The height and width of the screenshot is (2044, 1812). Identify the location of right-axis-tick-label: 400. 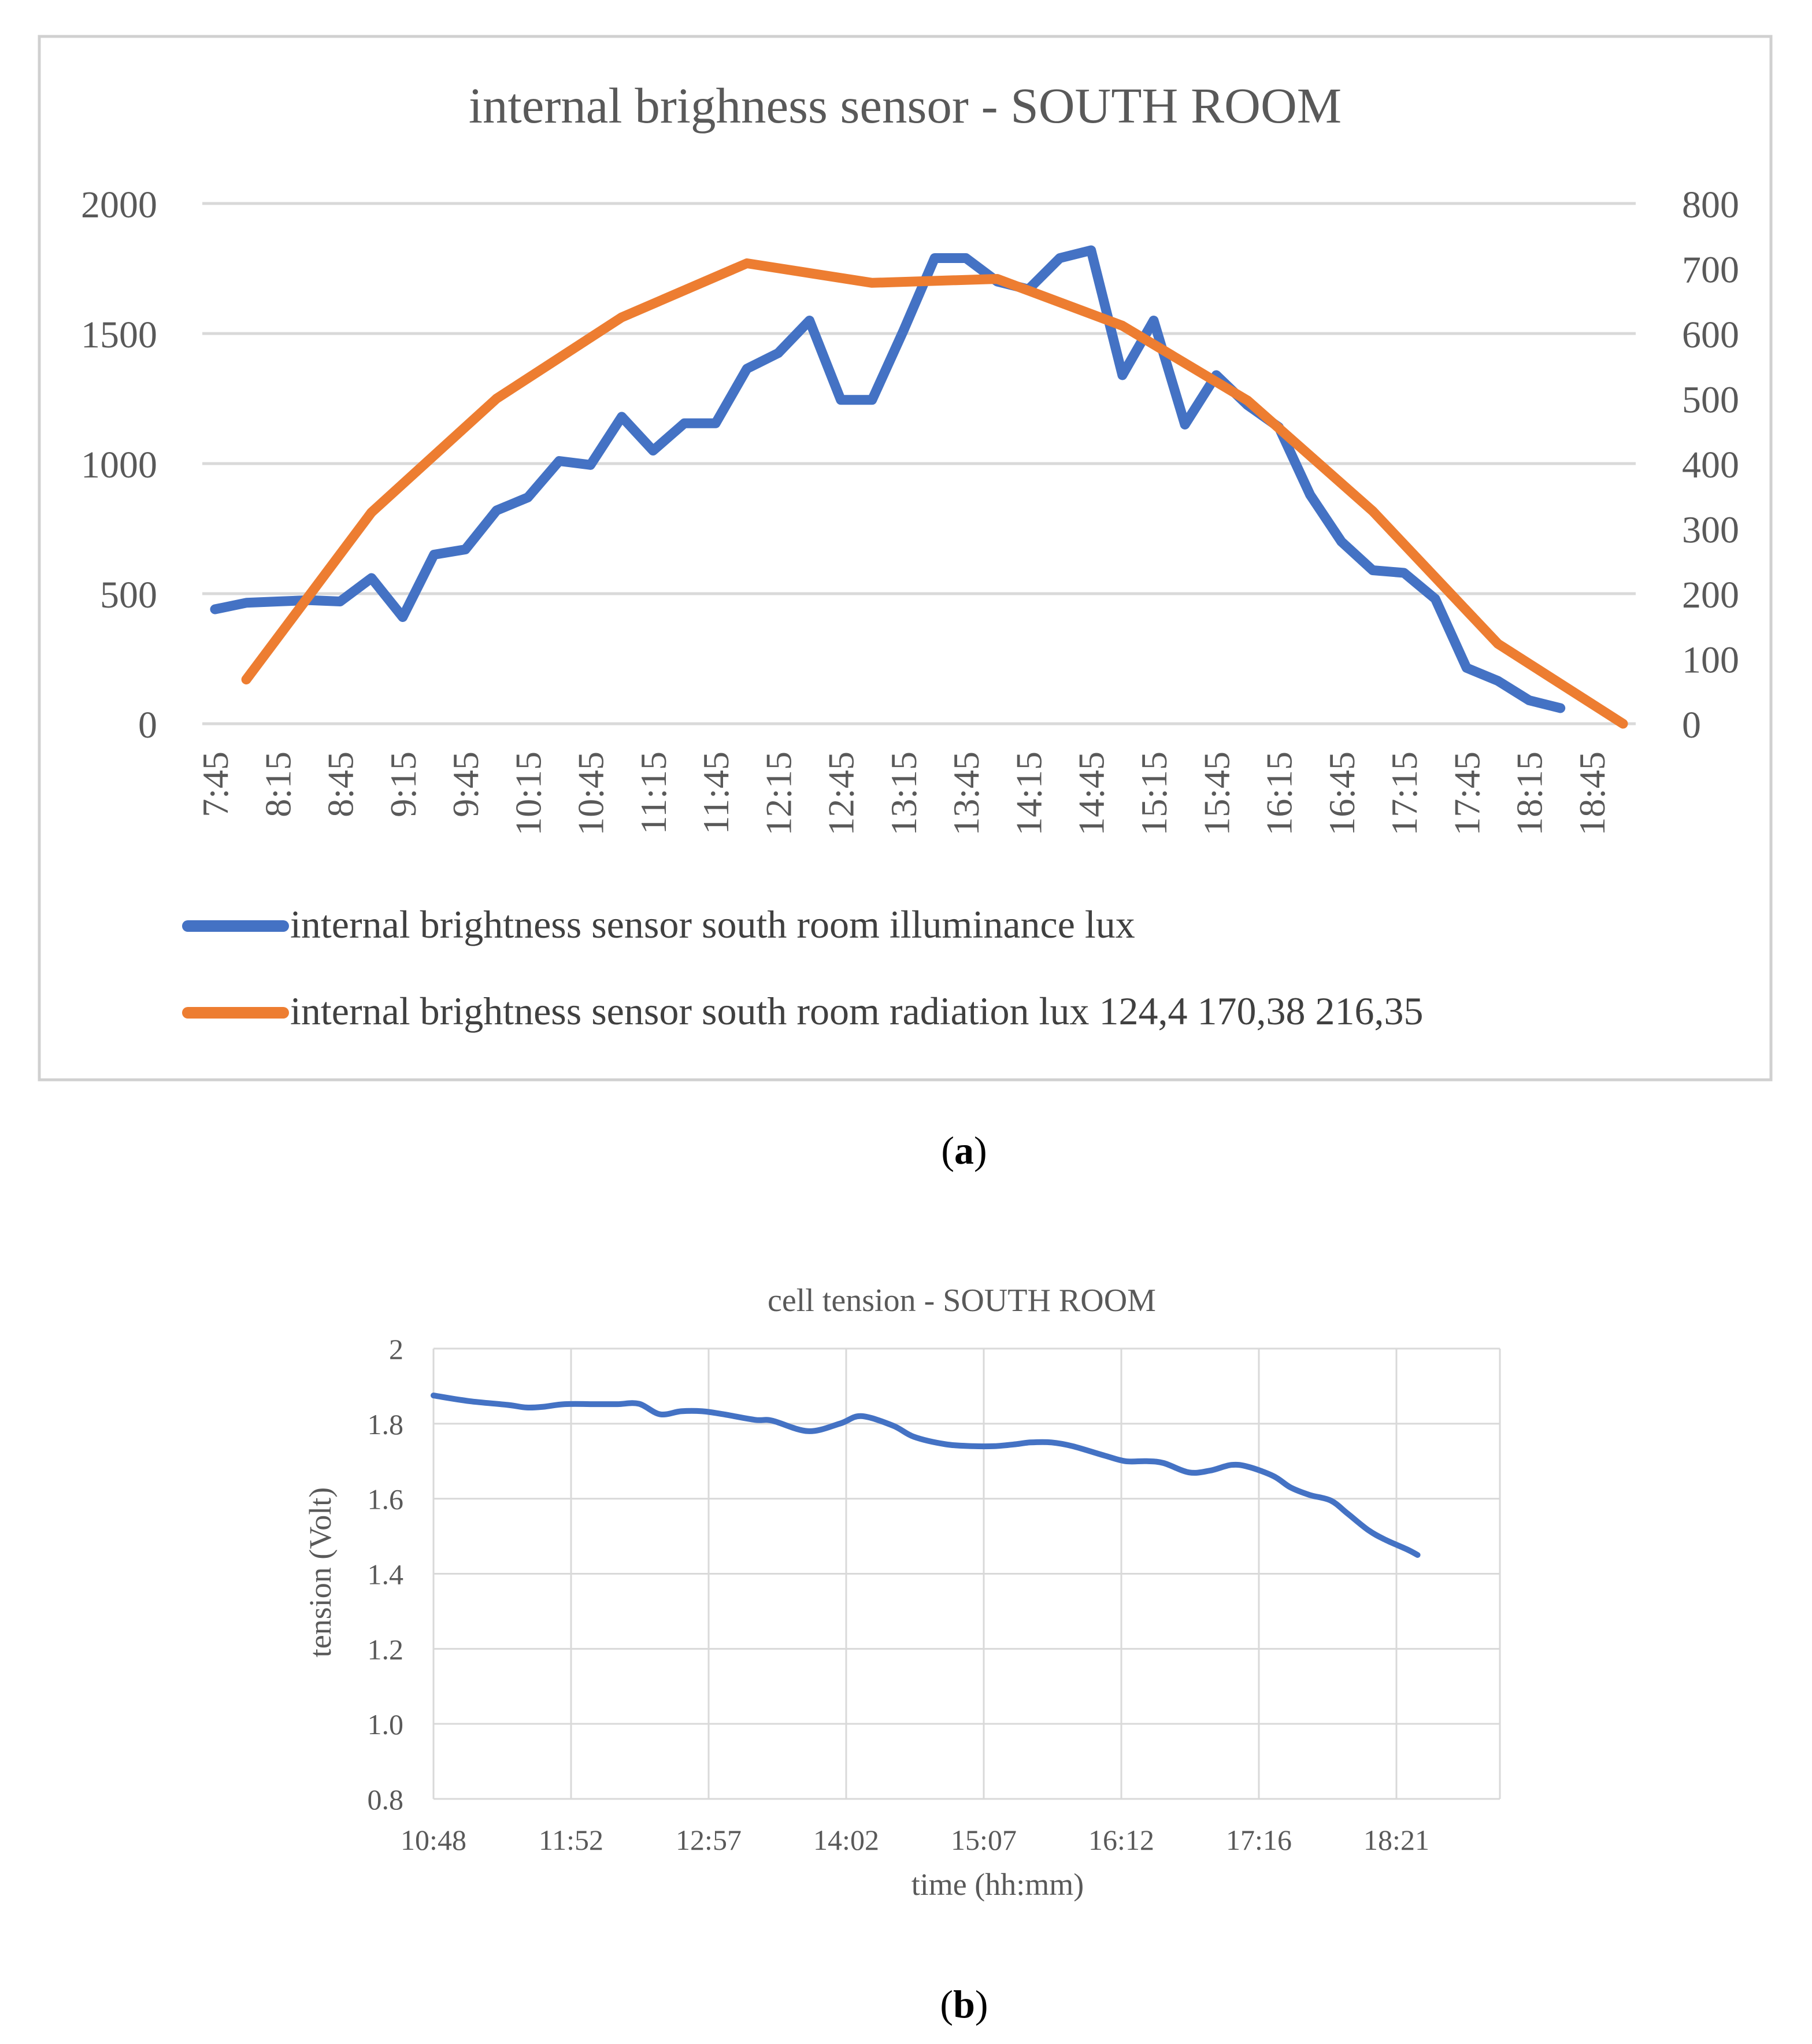
(1711, 465).